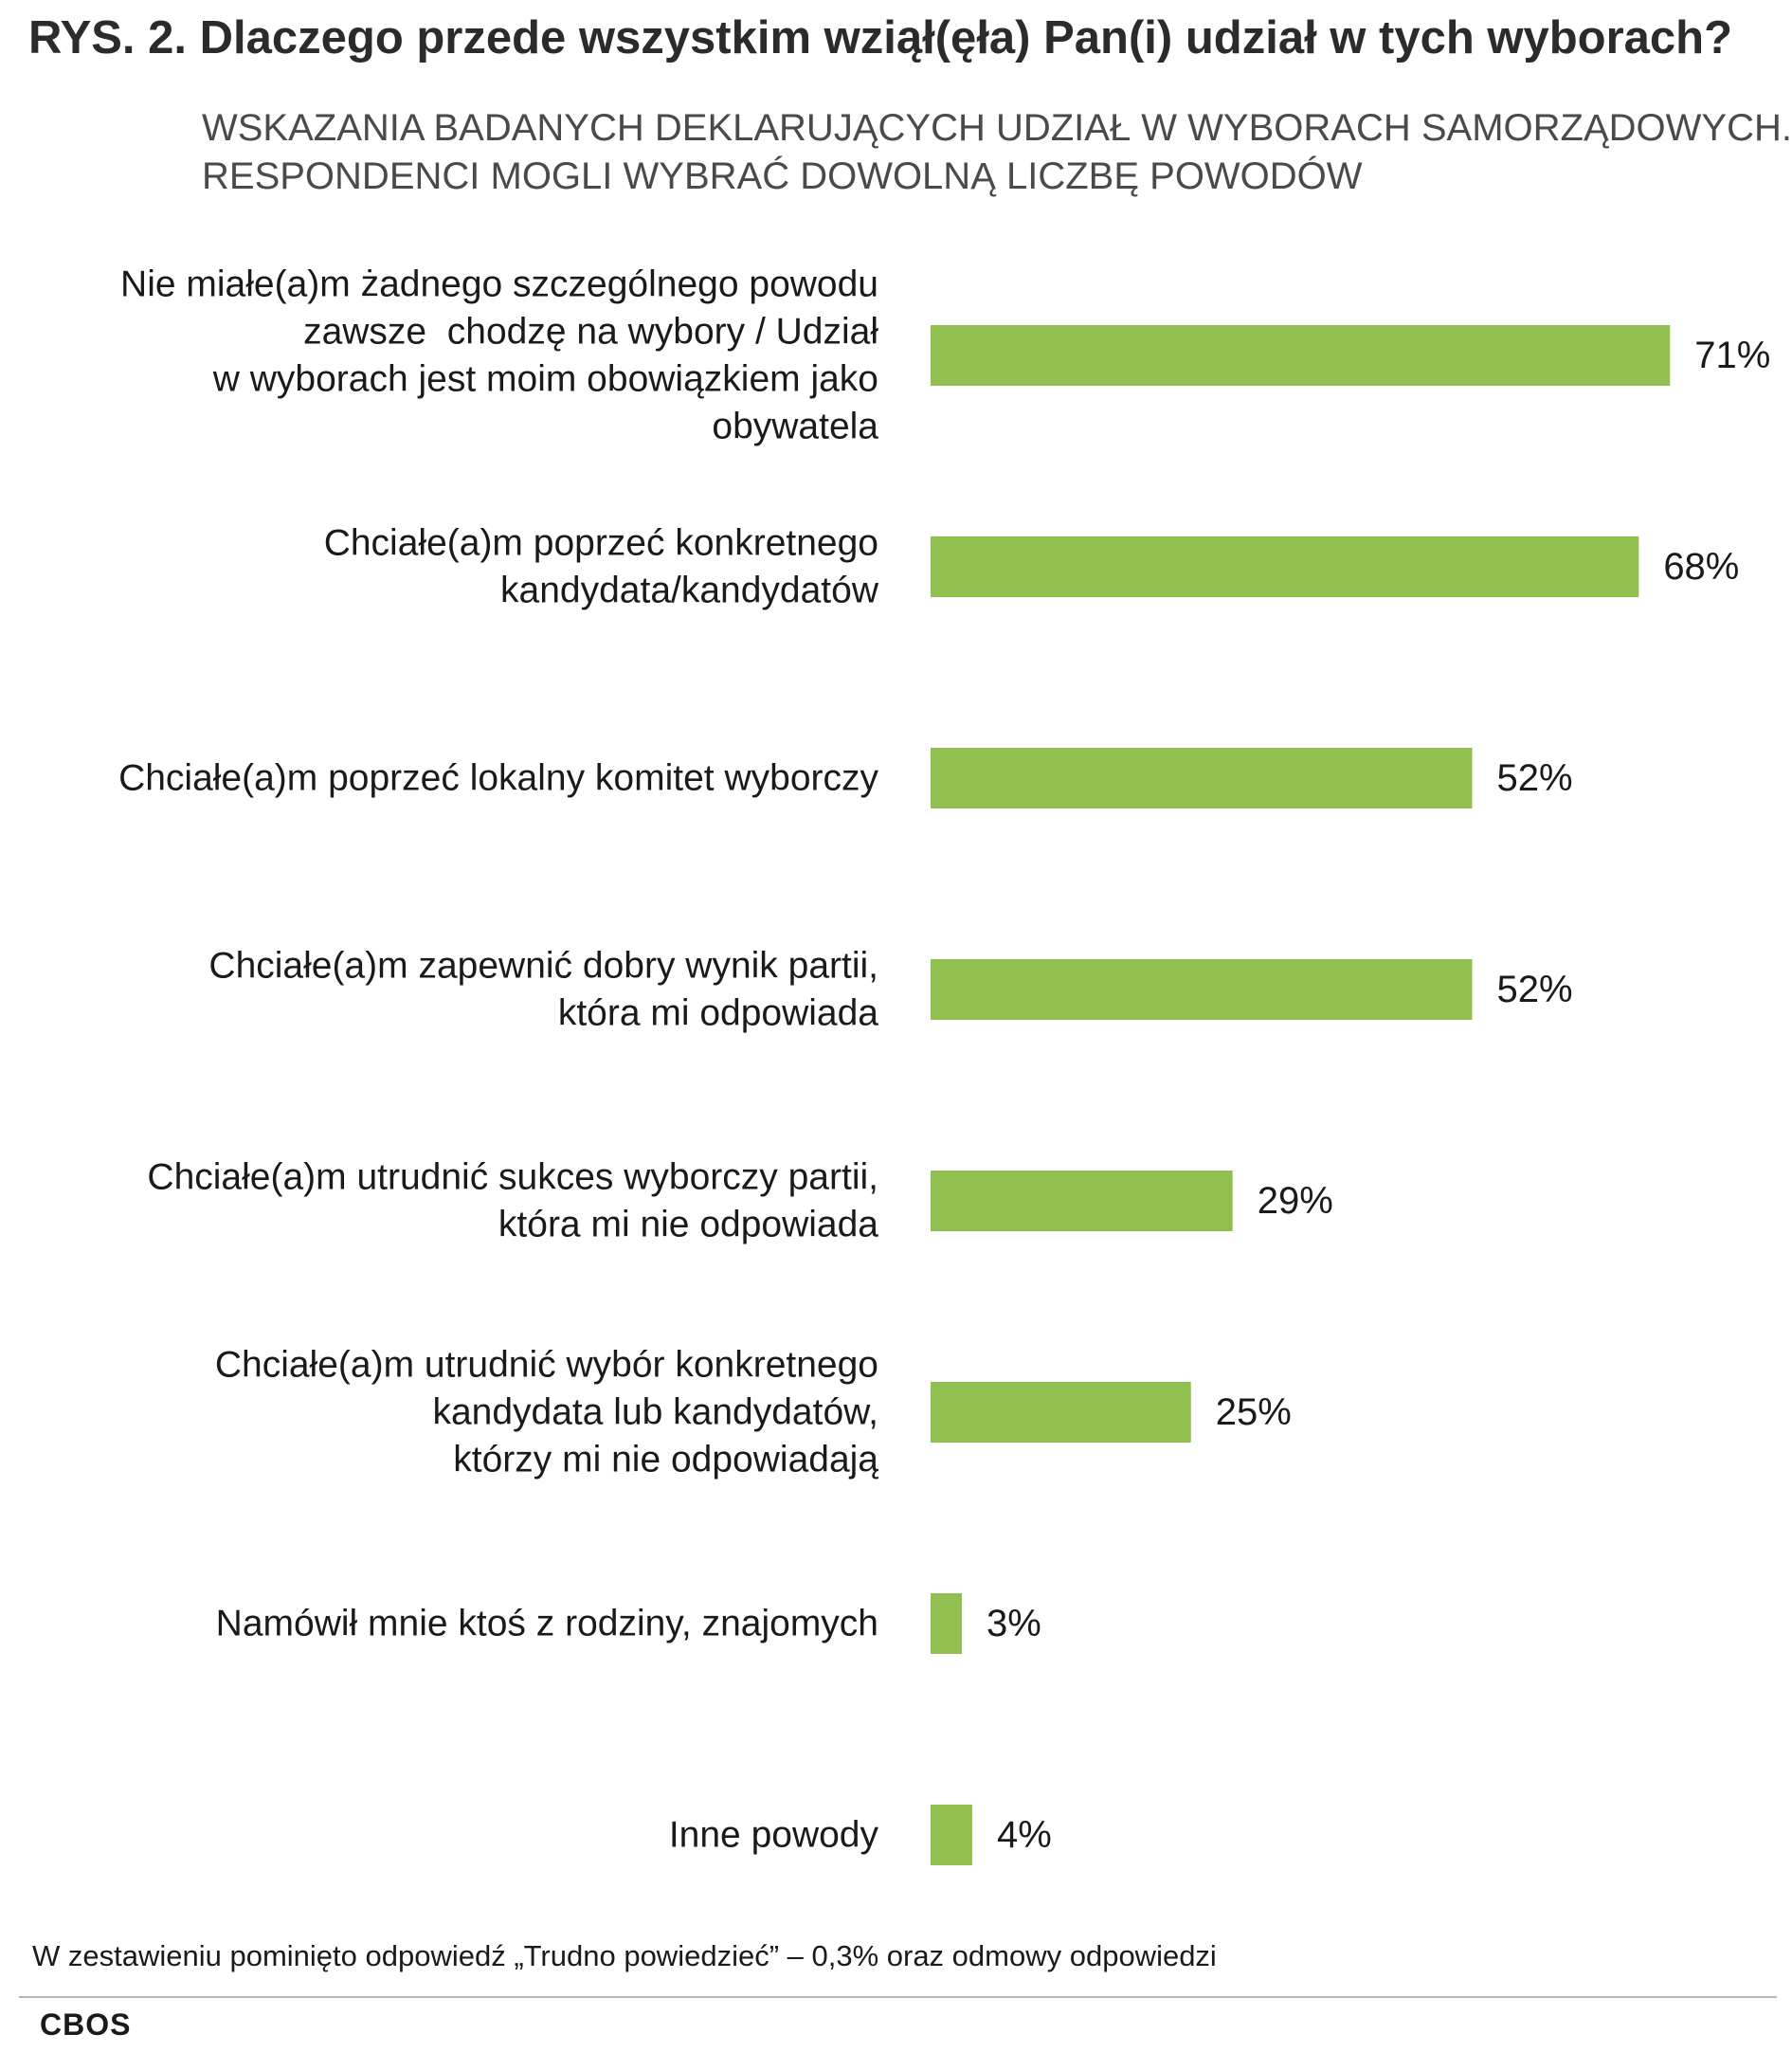 The height and width of the screenshot is (2052, 1792). I want to click on category-label-7-line-1: Namówił mnie ktoś z rodziny, znajomych, so click(547, 1624).